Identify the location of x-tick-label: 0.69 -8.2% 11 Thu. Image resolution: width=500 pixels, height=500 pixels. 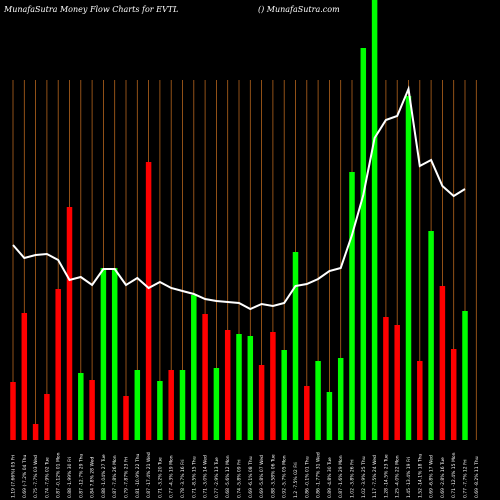
(477, 477).